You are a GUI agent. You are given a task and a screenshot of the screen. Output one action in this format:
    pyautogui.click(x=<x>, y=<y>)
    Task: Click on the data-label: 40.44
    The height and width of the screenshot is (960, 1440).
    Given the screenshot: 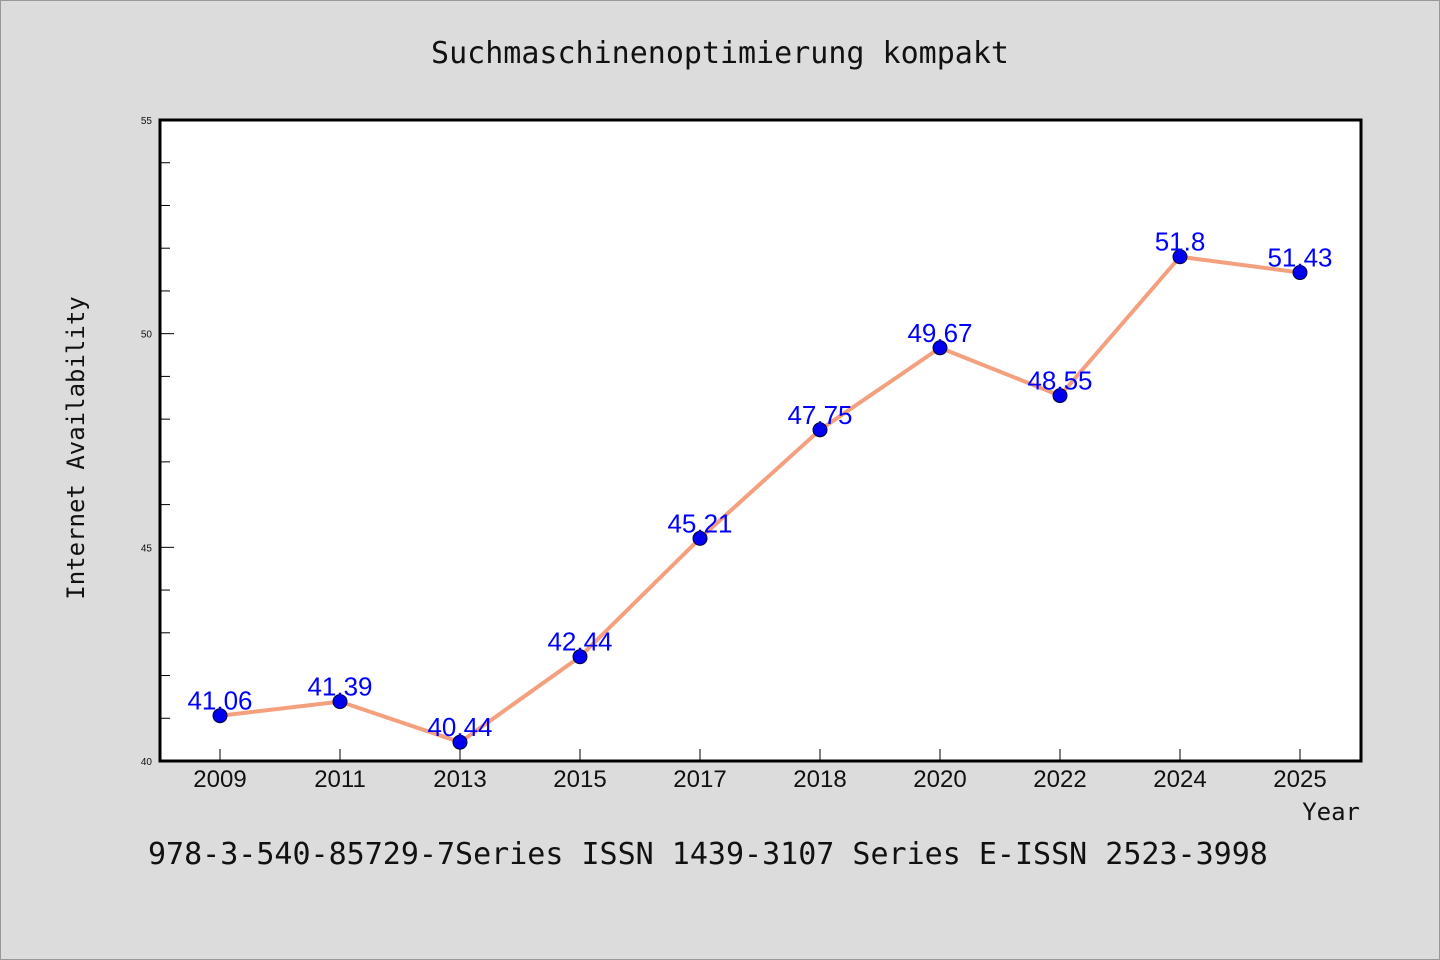 What is the action you would take?
    pyautogui.click(x=459, y=727)
    